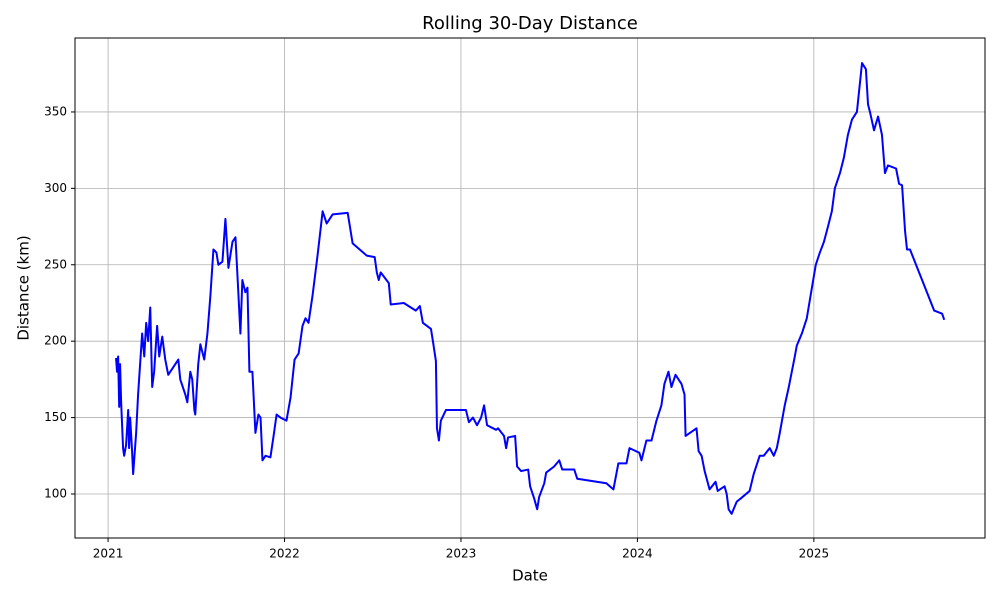  Describe the element at coordinates (55, 188) in the screenshot. I see `y-tick-label: 300` at that location.